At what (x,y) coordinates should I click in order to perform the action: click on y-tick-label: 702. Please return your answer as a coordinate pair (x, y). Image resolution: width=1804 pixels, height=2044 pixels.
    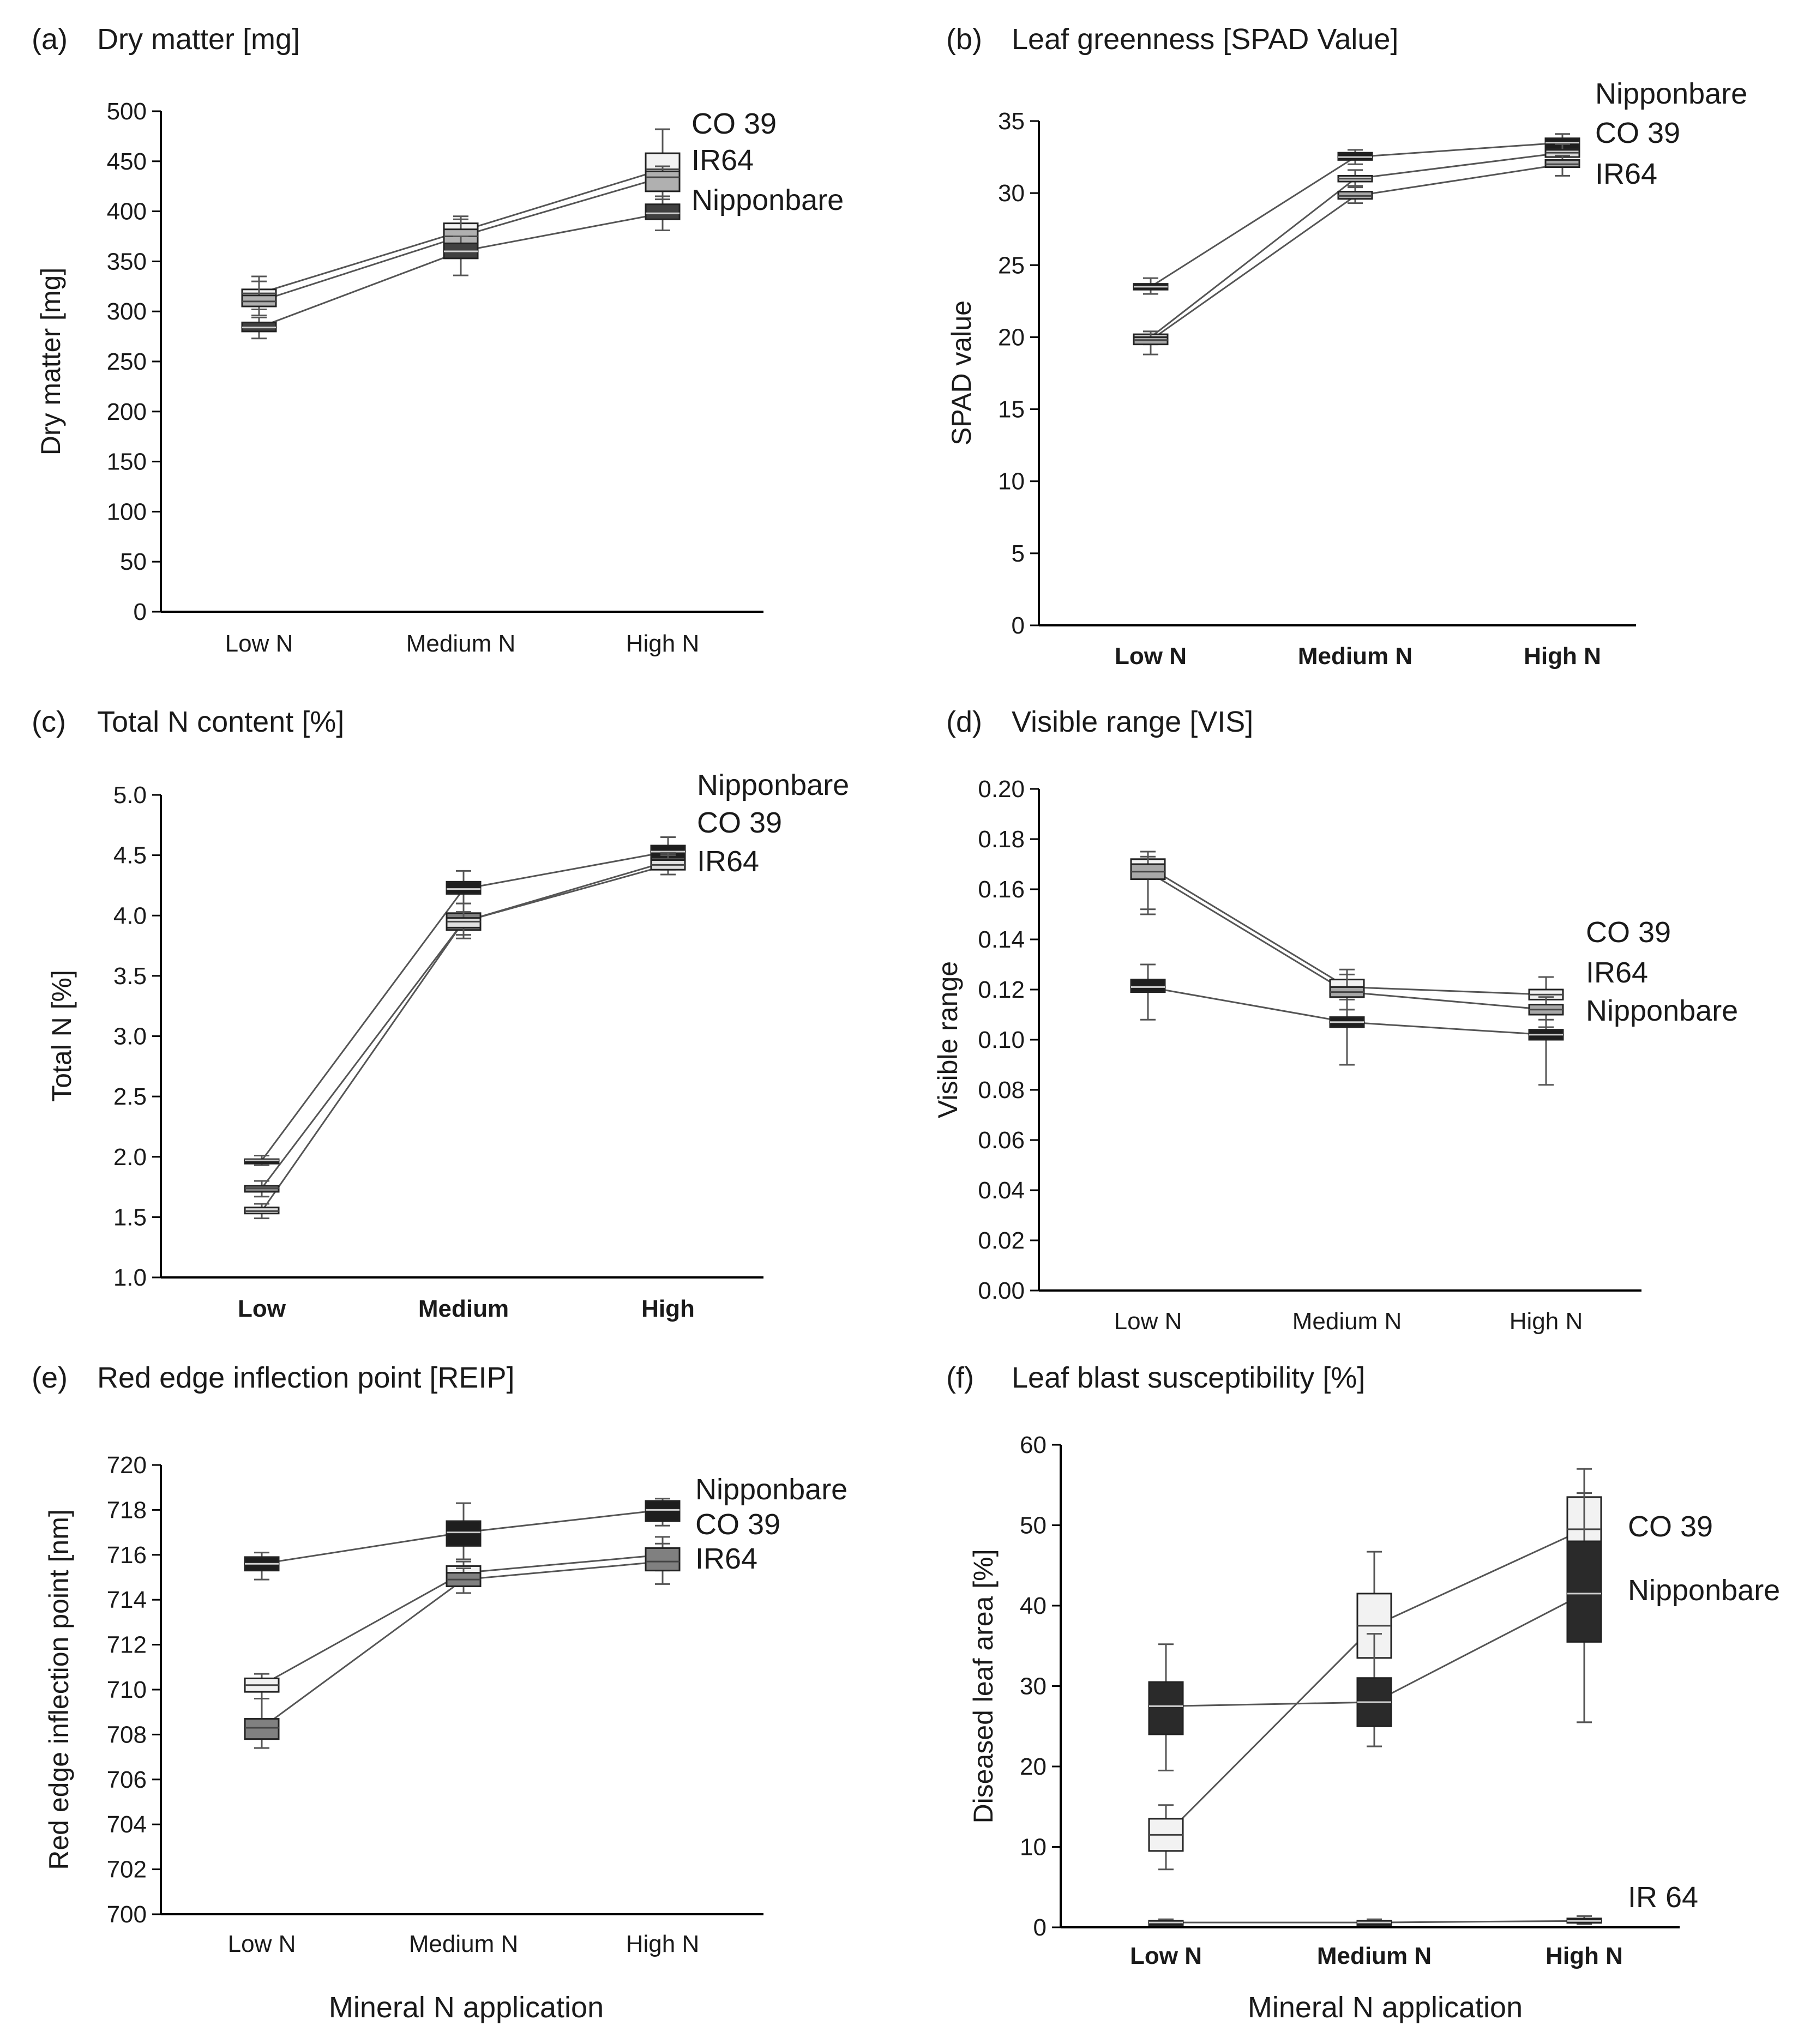
    Looking at the image, I should click on (127, 1869).